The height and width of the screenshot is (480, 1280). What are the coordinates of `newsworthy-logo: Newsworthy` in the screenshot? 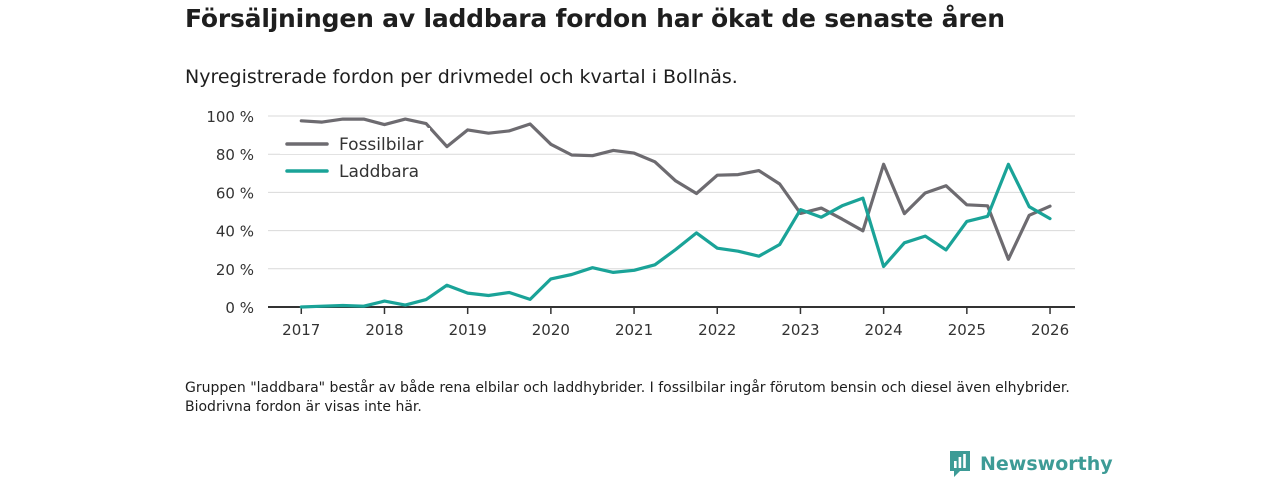 It's located at (1030, 464).